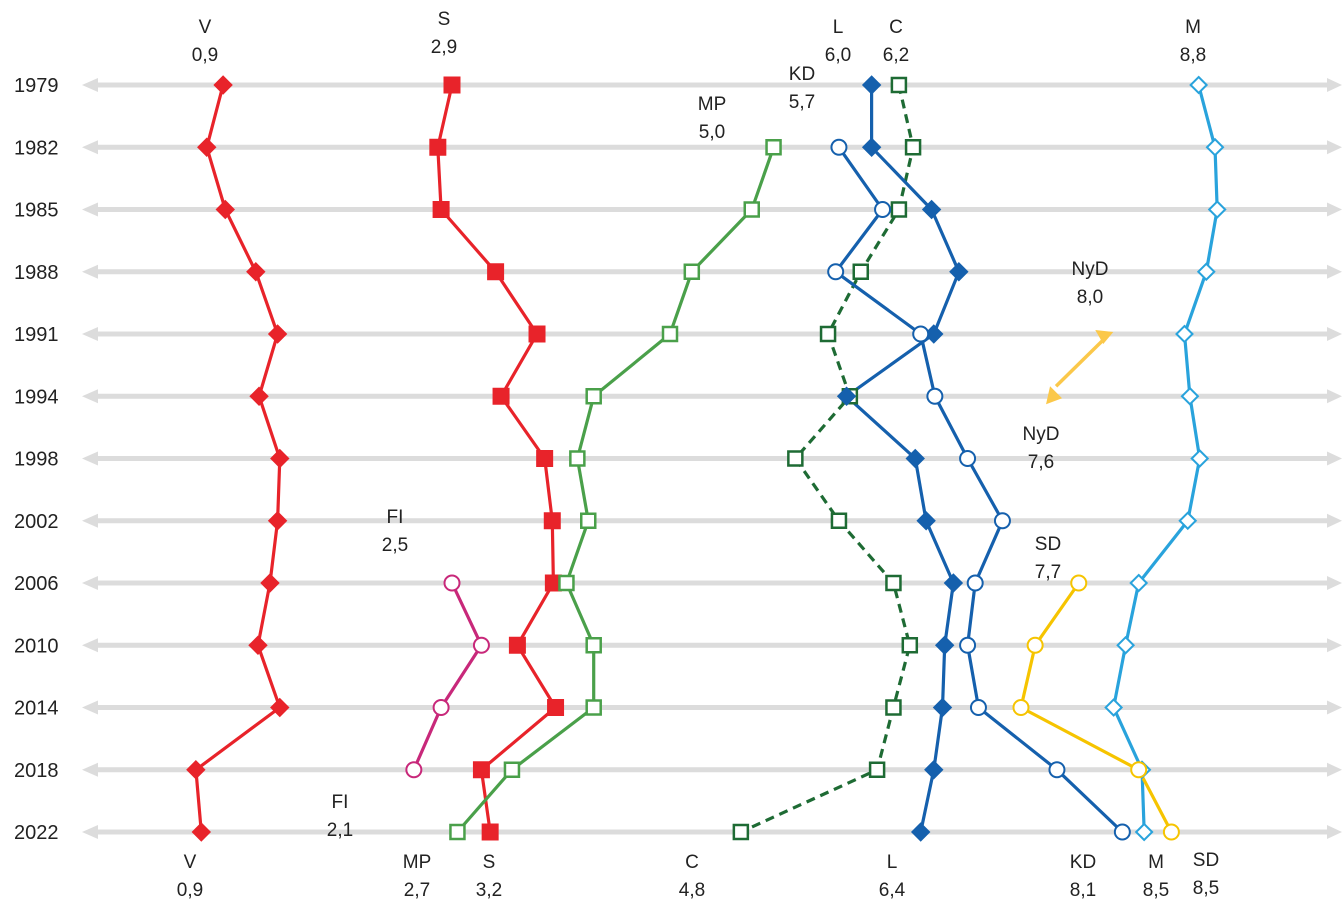  What do you see at coordinates (36, 86) in the screenshot?
I see `year-tick-label: 1979` at bounding box center [36, 86].